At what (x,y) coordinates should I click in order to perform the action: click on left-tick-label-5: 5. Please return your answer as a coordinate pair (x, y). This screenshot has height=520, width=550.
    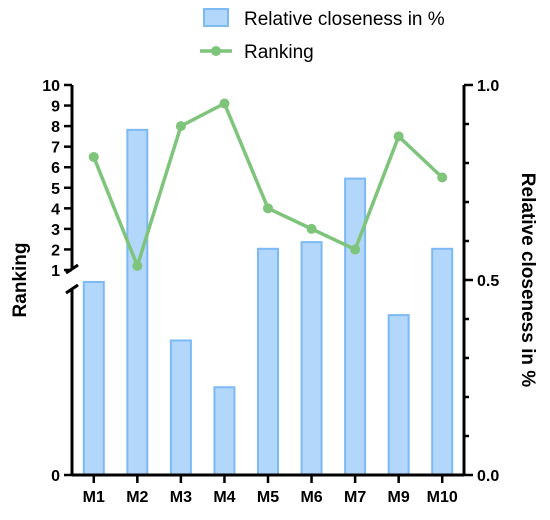
    Looking at the image, I should click on (55, 189).